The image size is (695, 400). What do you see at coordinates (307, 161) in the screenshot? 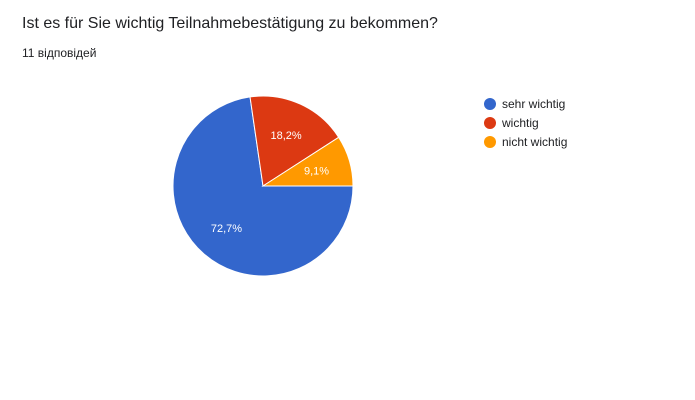
I see `pie-slice-nicht-wichtig` at bounding box center [307, 161].